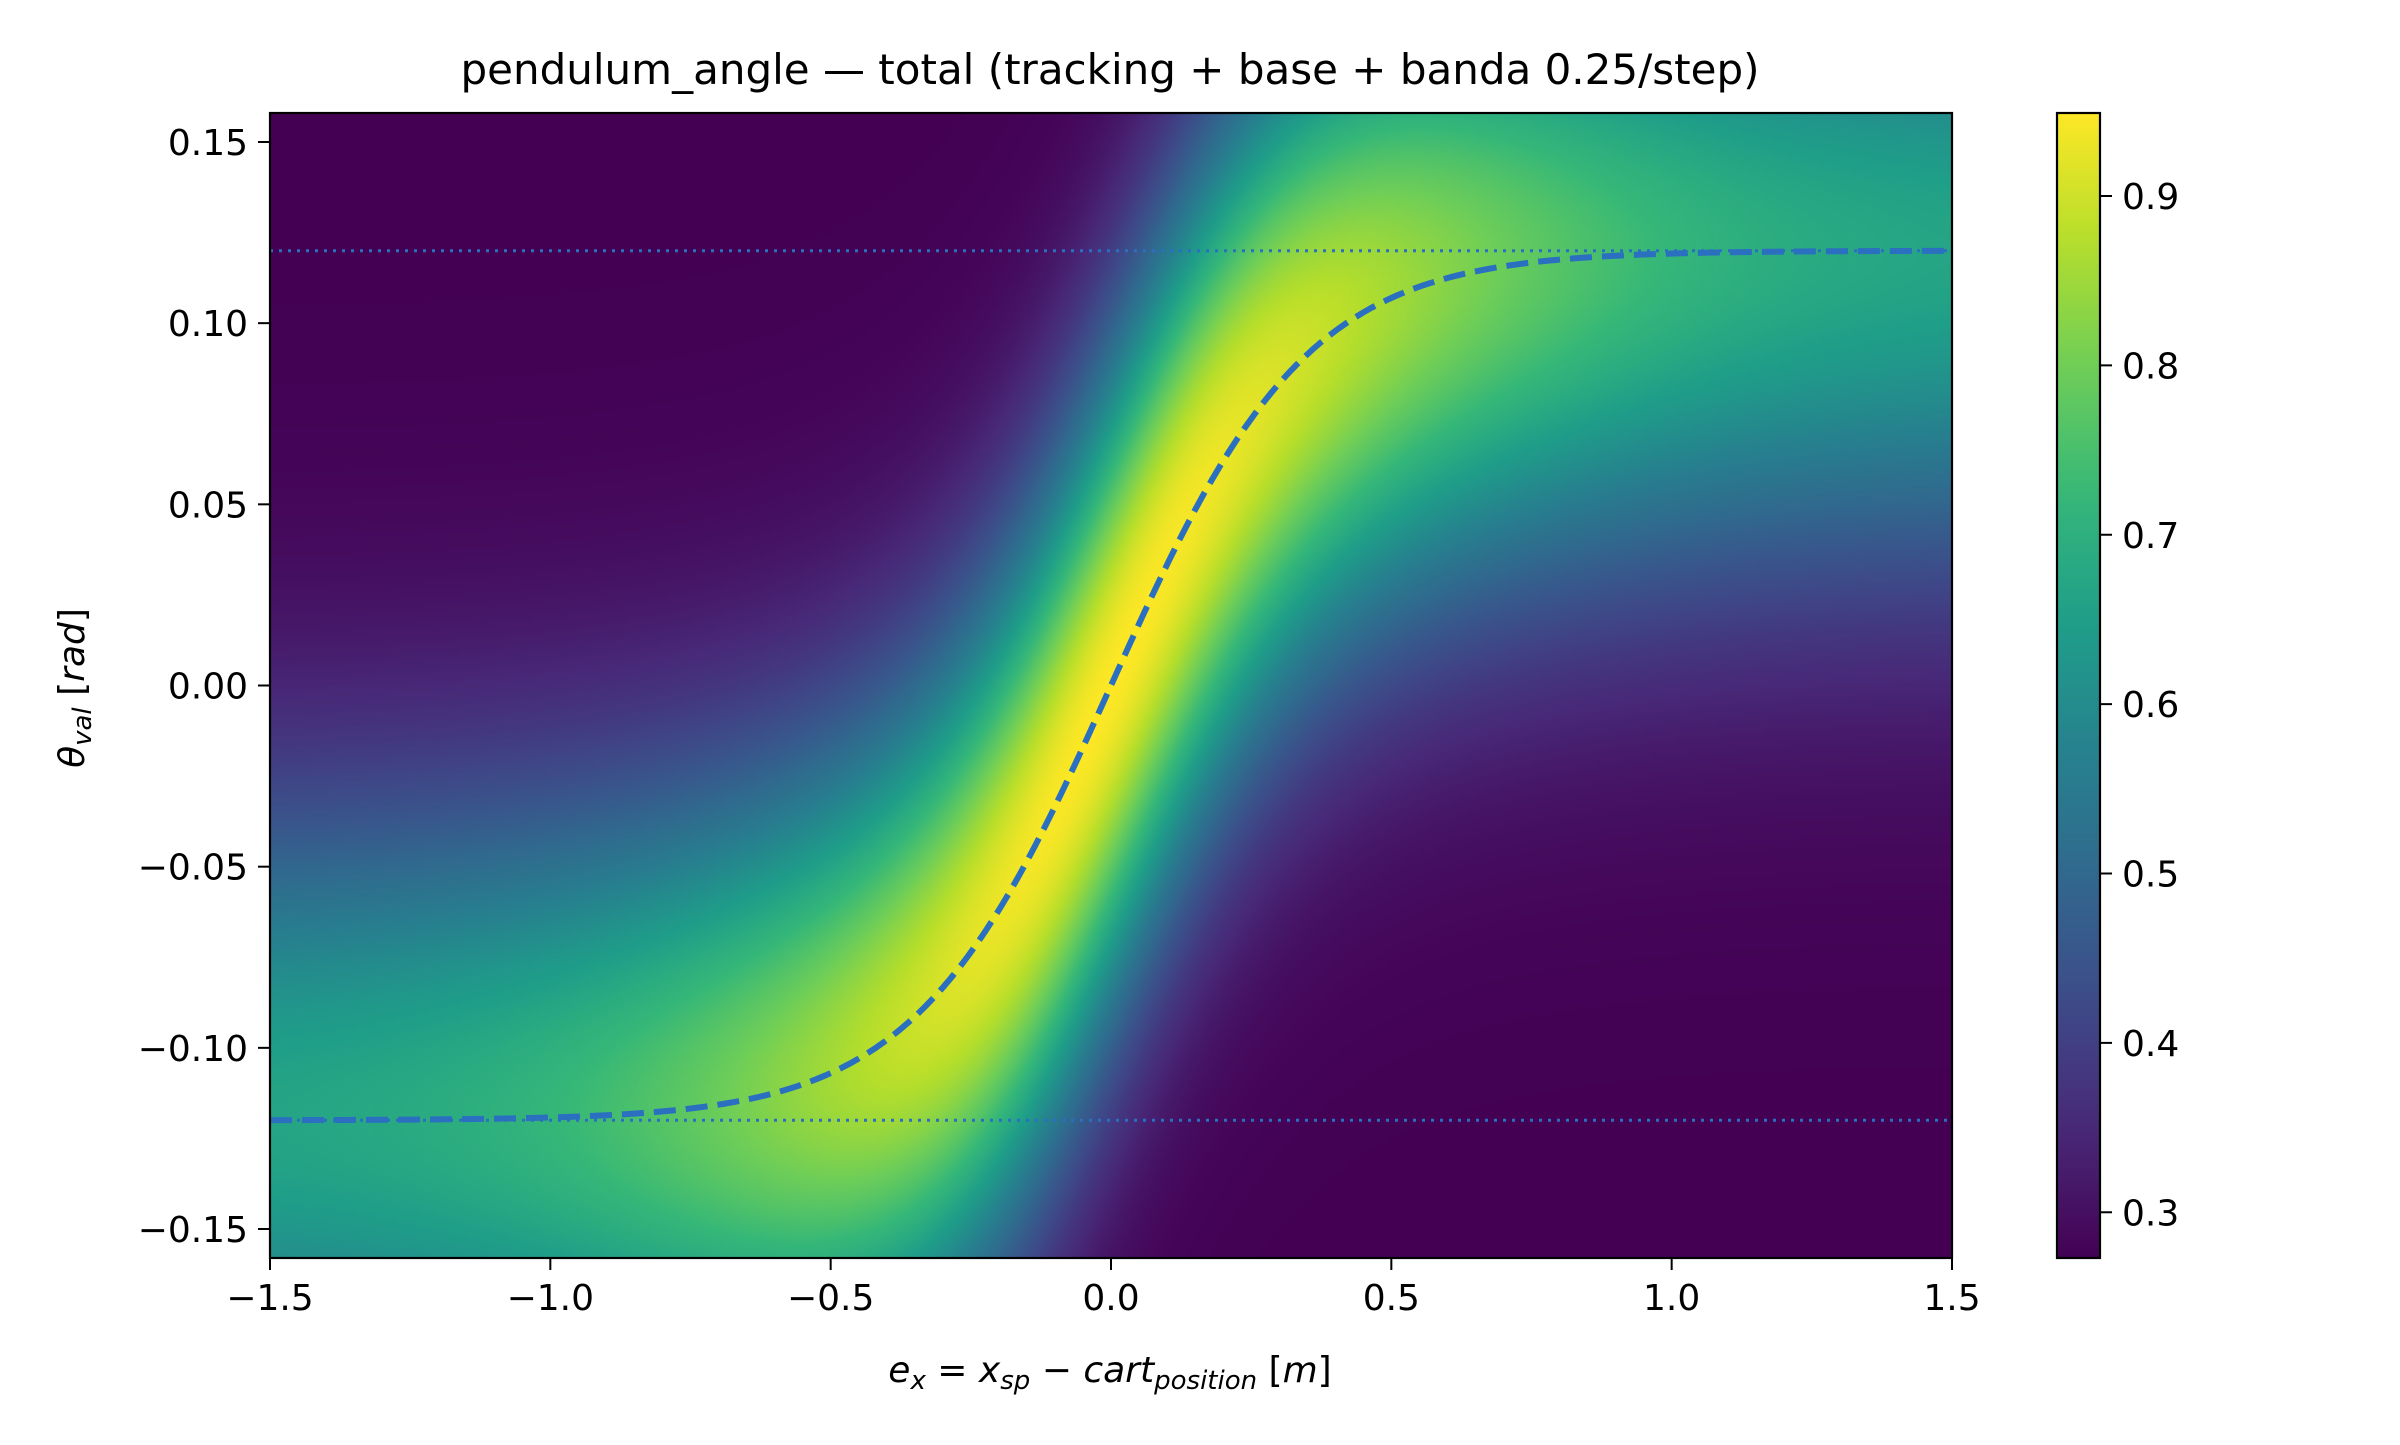 Image resolution: width=2400 pixels, height=1445 pixels. Describe the element at coordinates (1391, 1298) in the screenshot. I see `x-tick-label: 0.5` at that location.